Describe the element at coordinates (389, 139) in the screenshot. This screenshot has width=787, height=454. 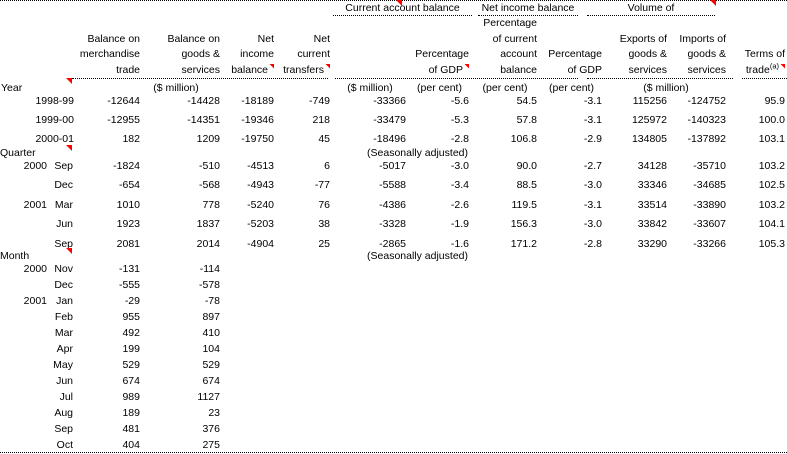
I see `data-cell: -18496` at that location.